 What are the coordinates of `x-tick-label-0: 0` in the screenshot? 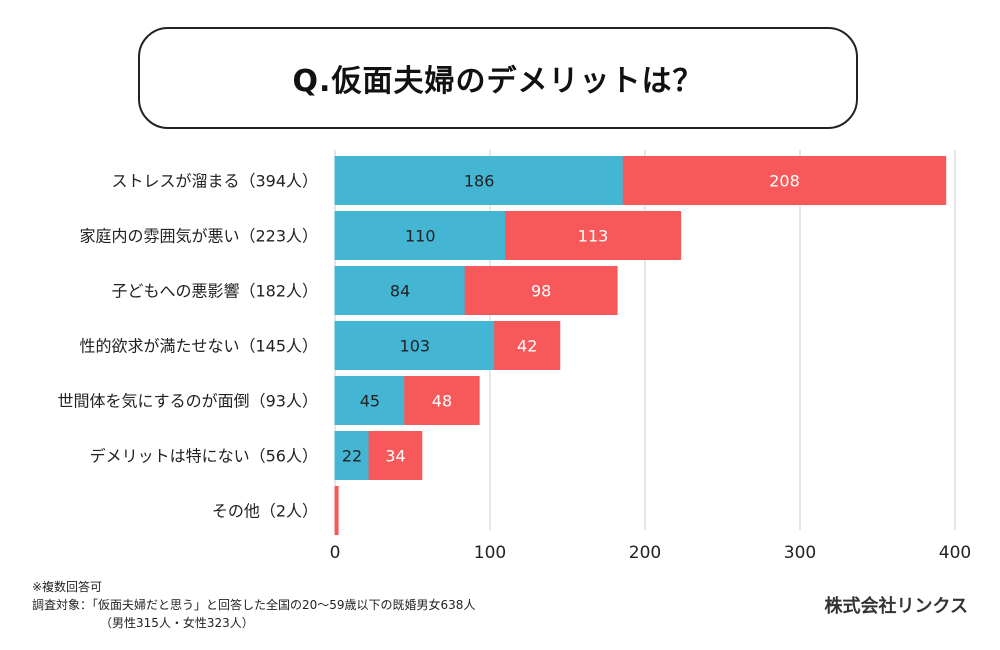 It's located at (335, 553).